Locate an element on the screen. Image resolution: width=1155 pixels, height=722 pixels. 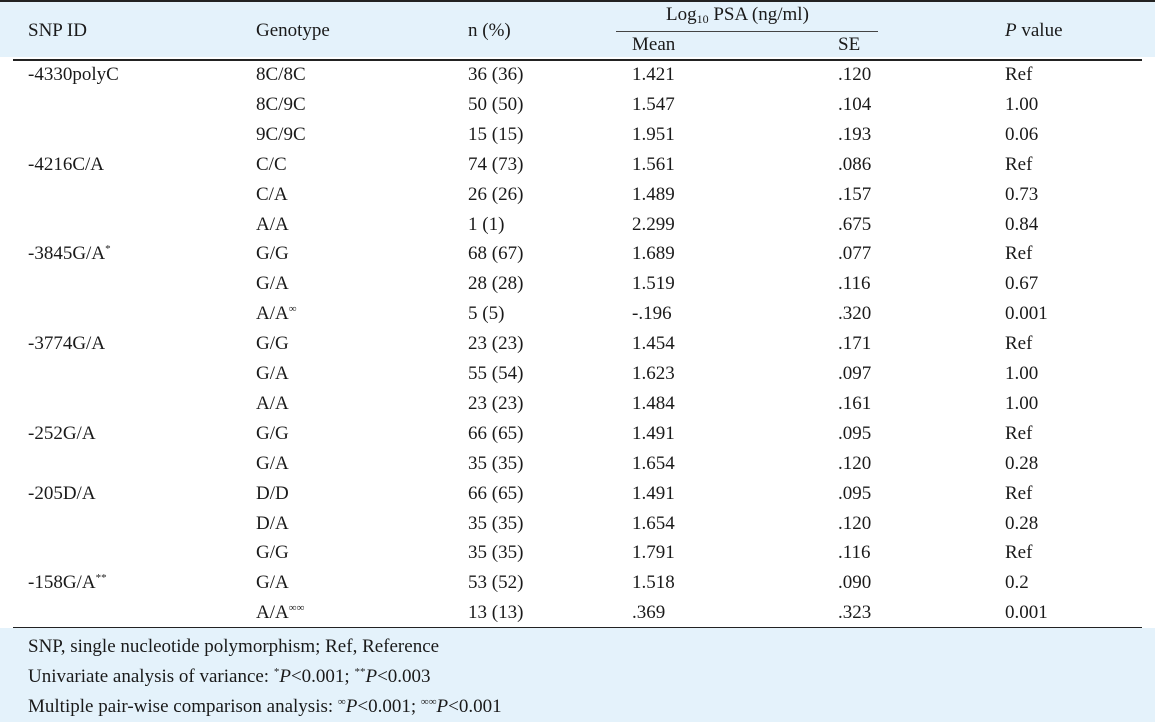
cell-n-percent: 50 (50) is located at coordinates (496, 104).